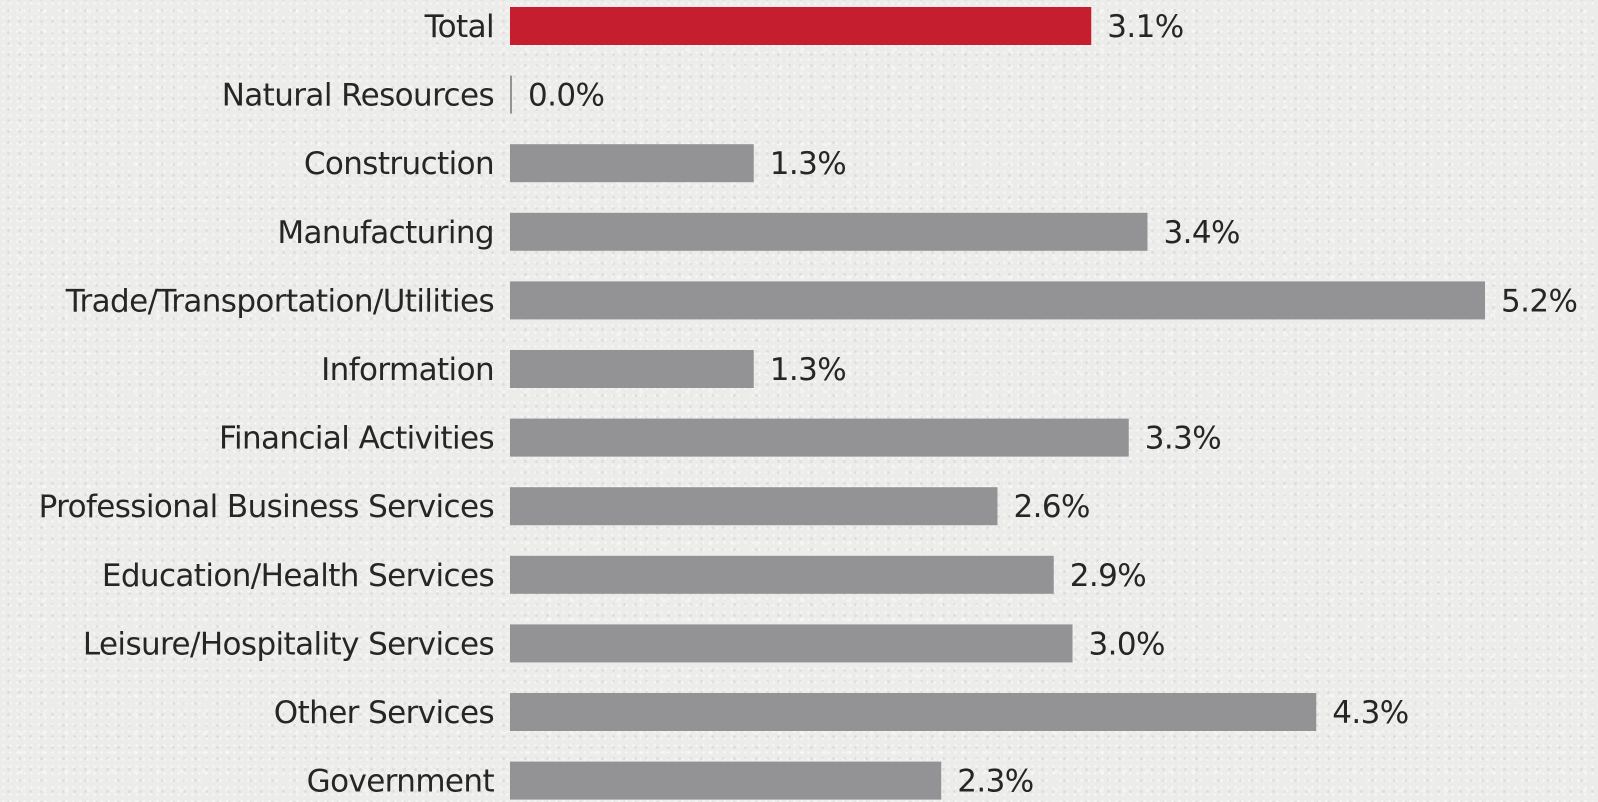 Image resolution: width=1598 pixels, height=802 pixels. I want to click on value-label-construction: 1.3%, so click(808, 164).